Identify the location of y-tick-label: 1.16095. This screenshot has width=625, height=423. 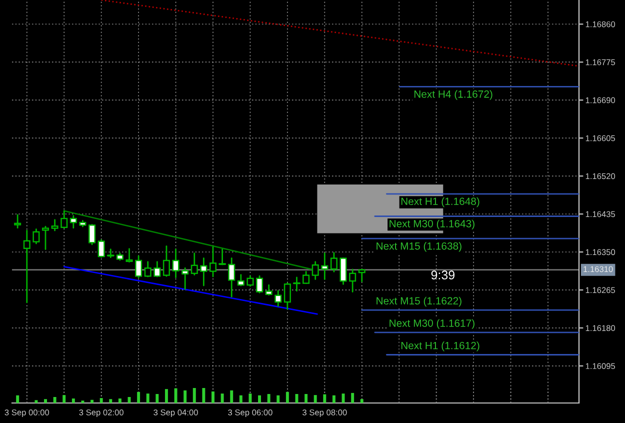
(601, 366).